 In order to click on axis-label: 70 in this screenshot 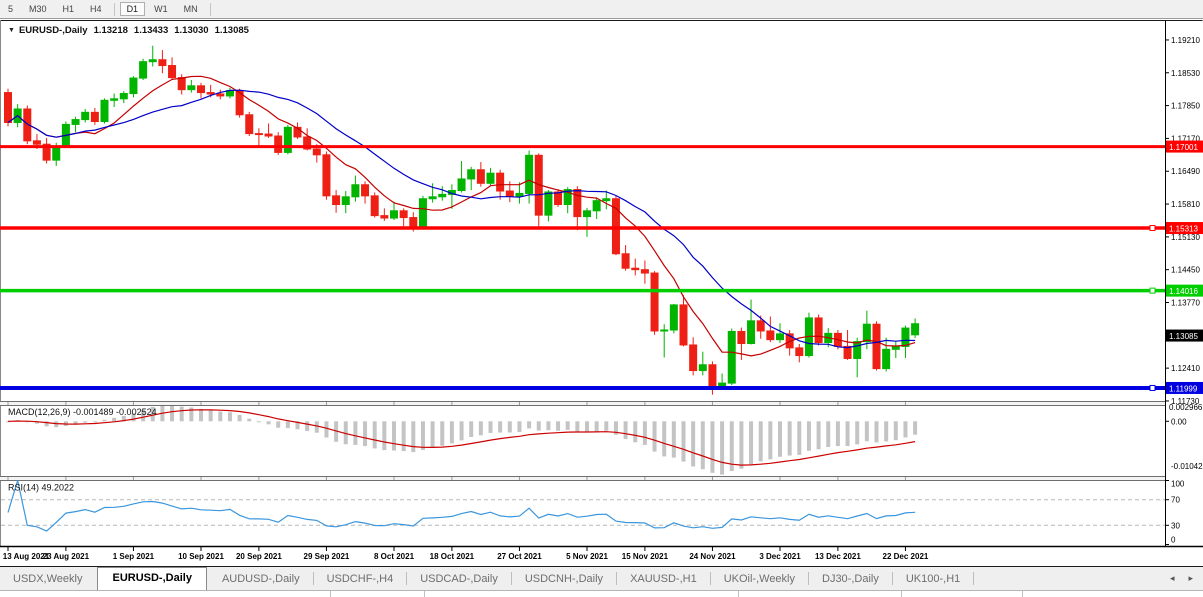, I will do `click(1175, 500)`.